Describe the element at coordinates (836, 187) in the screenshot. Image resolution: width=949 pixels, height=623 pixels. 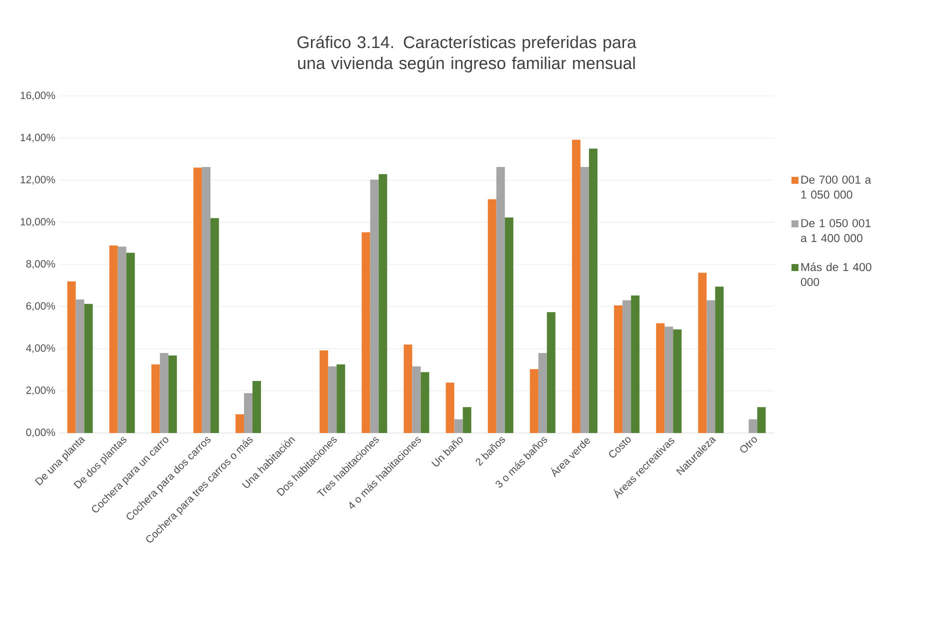
I see `legend-label: De 700 001 a 1 050 000` at that location.